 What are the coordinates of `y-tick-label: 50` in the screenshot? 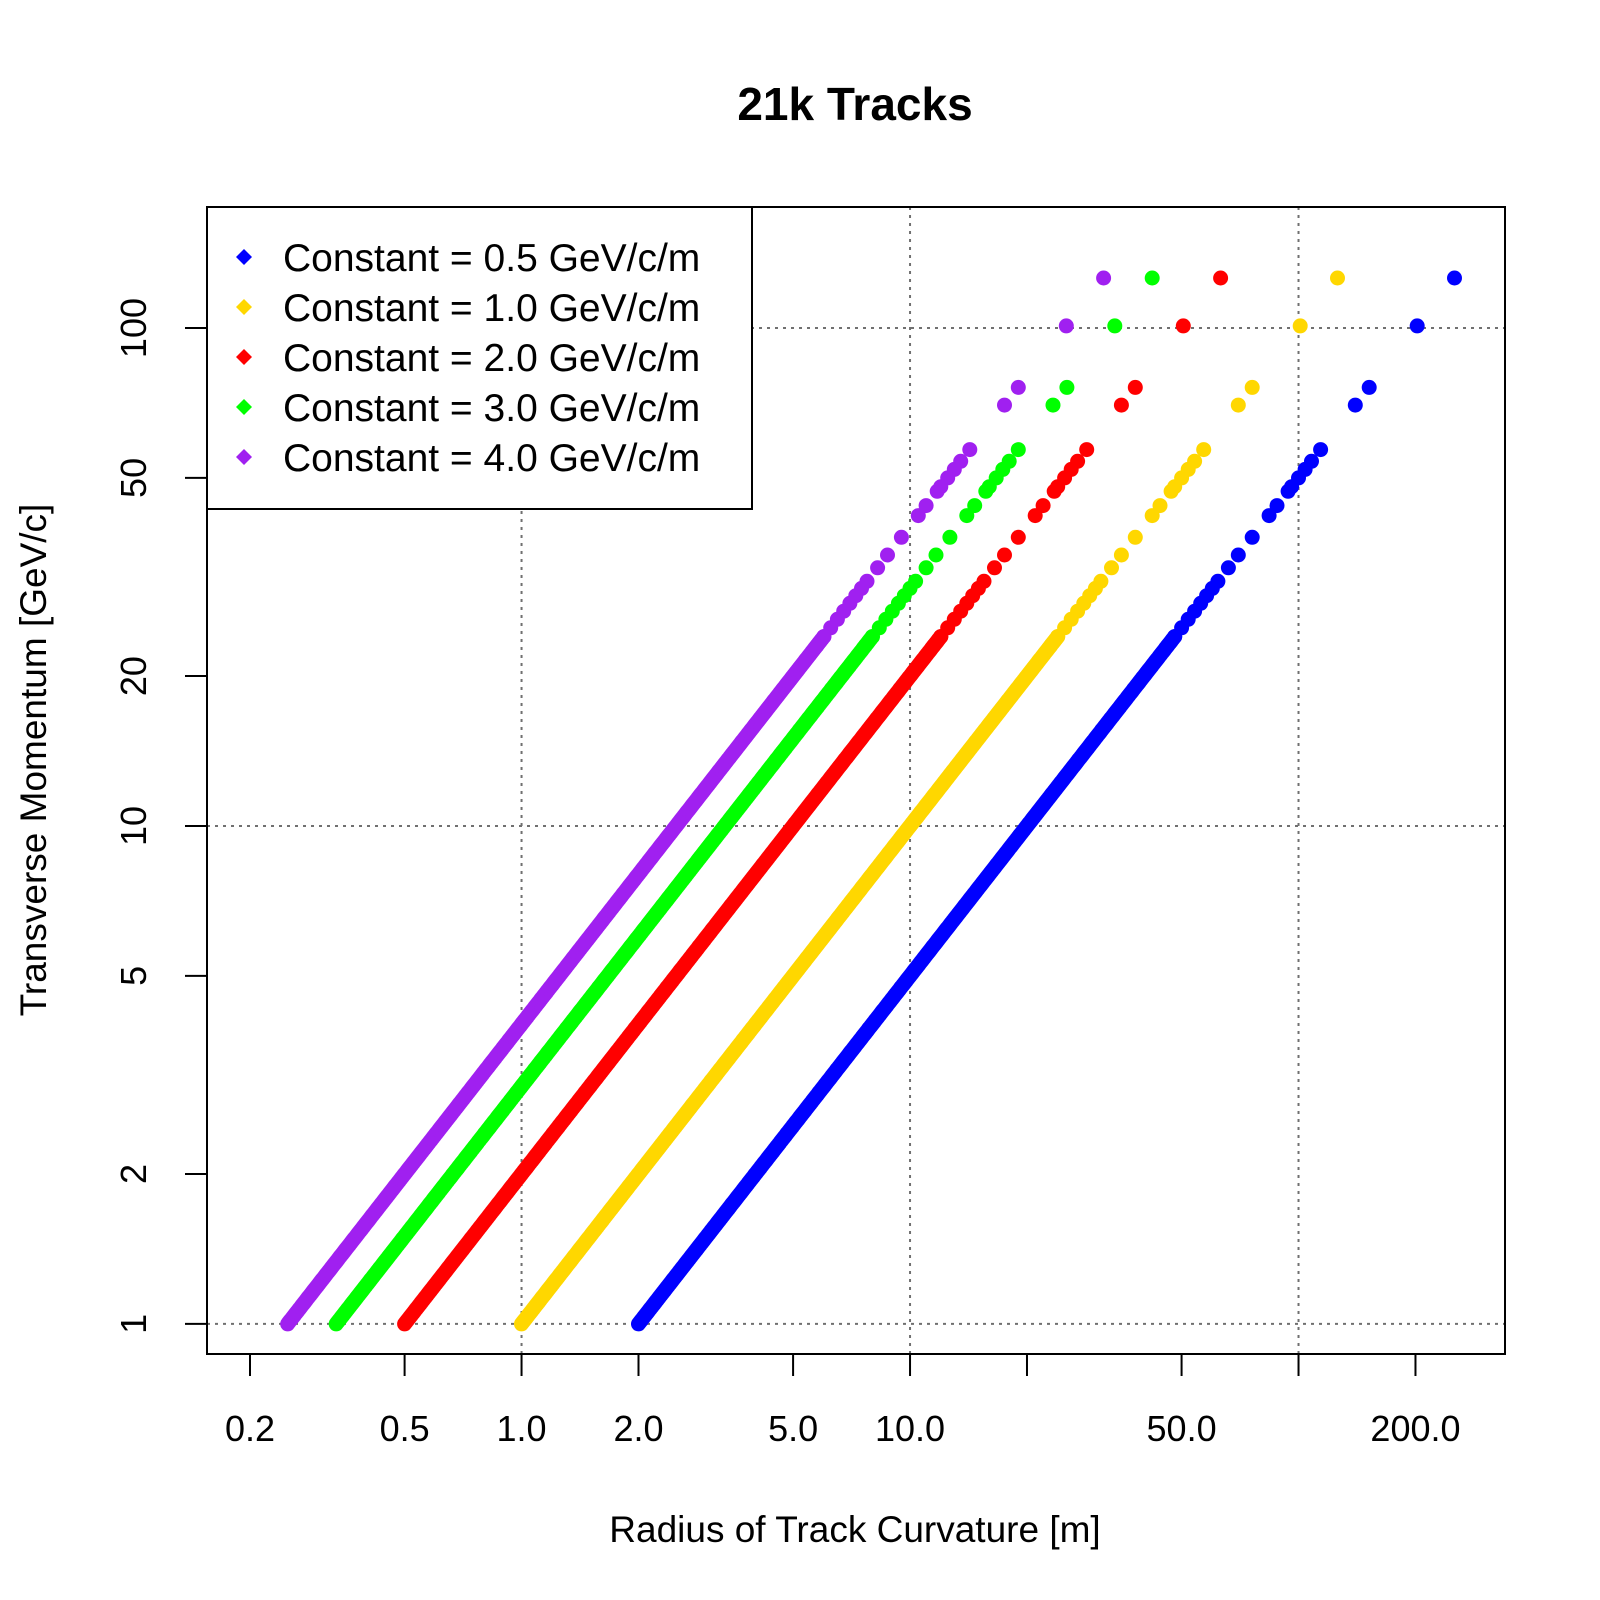 It's located at (133, 478).